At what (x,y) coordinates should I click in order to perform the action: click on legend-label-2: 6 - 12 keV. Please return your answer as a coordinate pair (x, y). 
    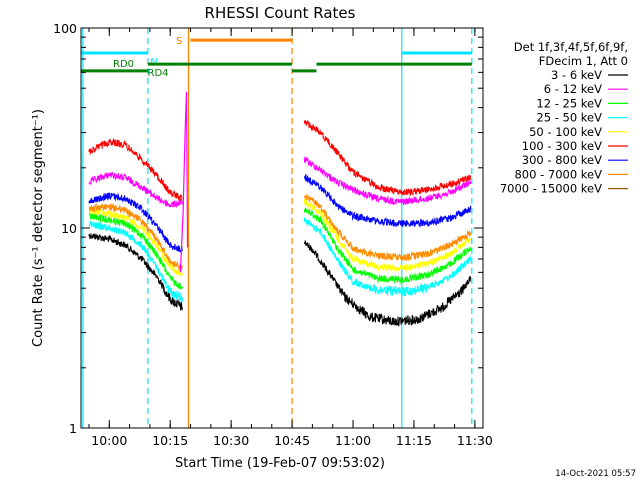
    Looking at the image, I should click on (573, 89).